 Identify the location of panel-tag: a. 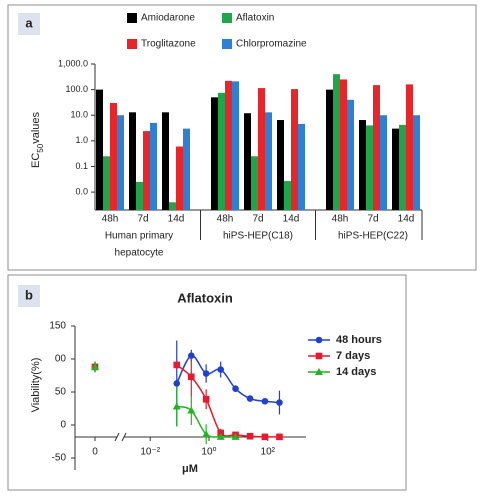
(29, 22).